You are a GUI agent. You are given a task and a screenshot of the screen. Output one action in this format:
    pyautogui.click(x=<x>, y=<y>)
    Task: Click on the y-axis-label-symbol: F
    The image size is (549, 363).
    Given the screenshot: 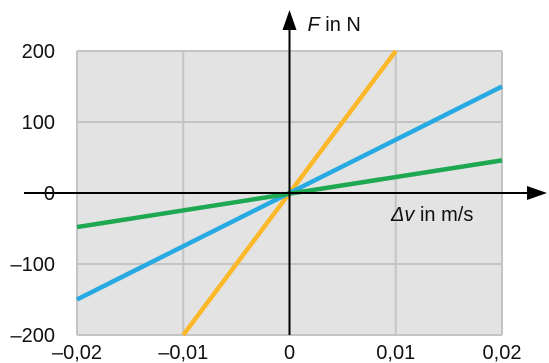 What is the action you would take?
    pyautogui.click(x=315, y=25)
    